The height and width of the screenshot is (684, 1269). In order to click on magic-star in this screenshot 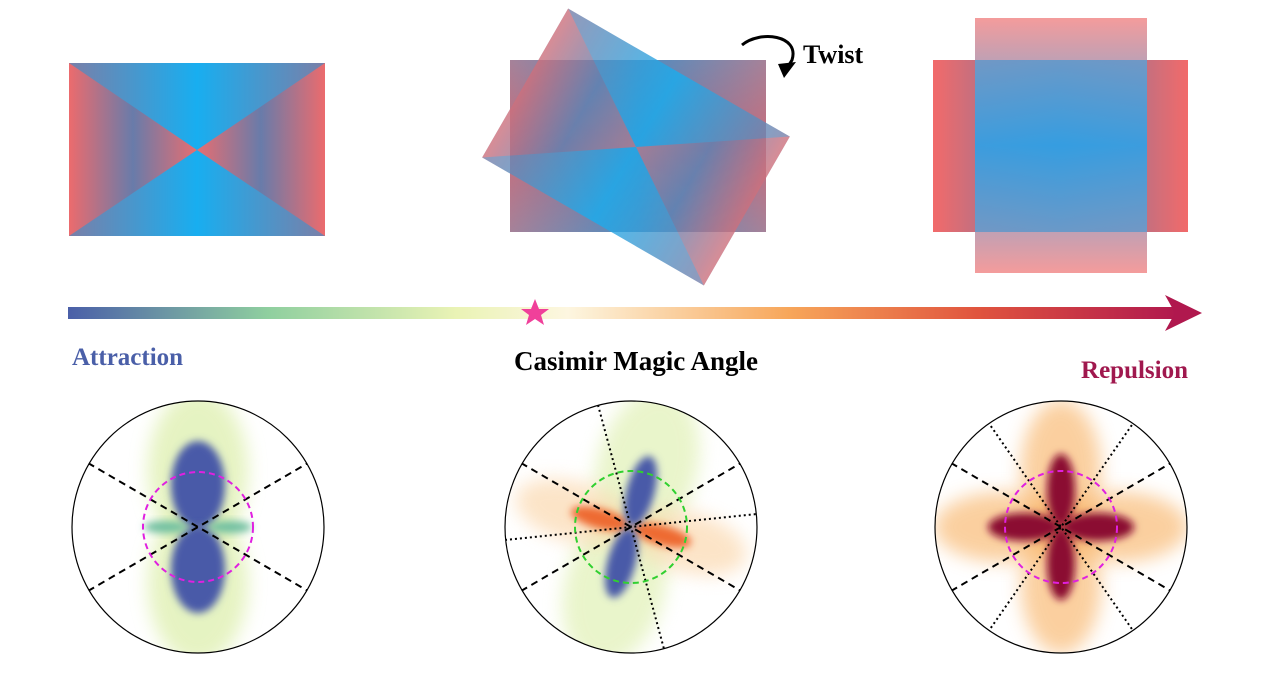, I will do `click(535, 312)`.